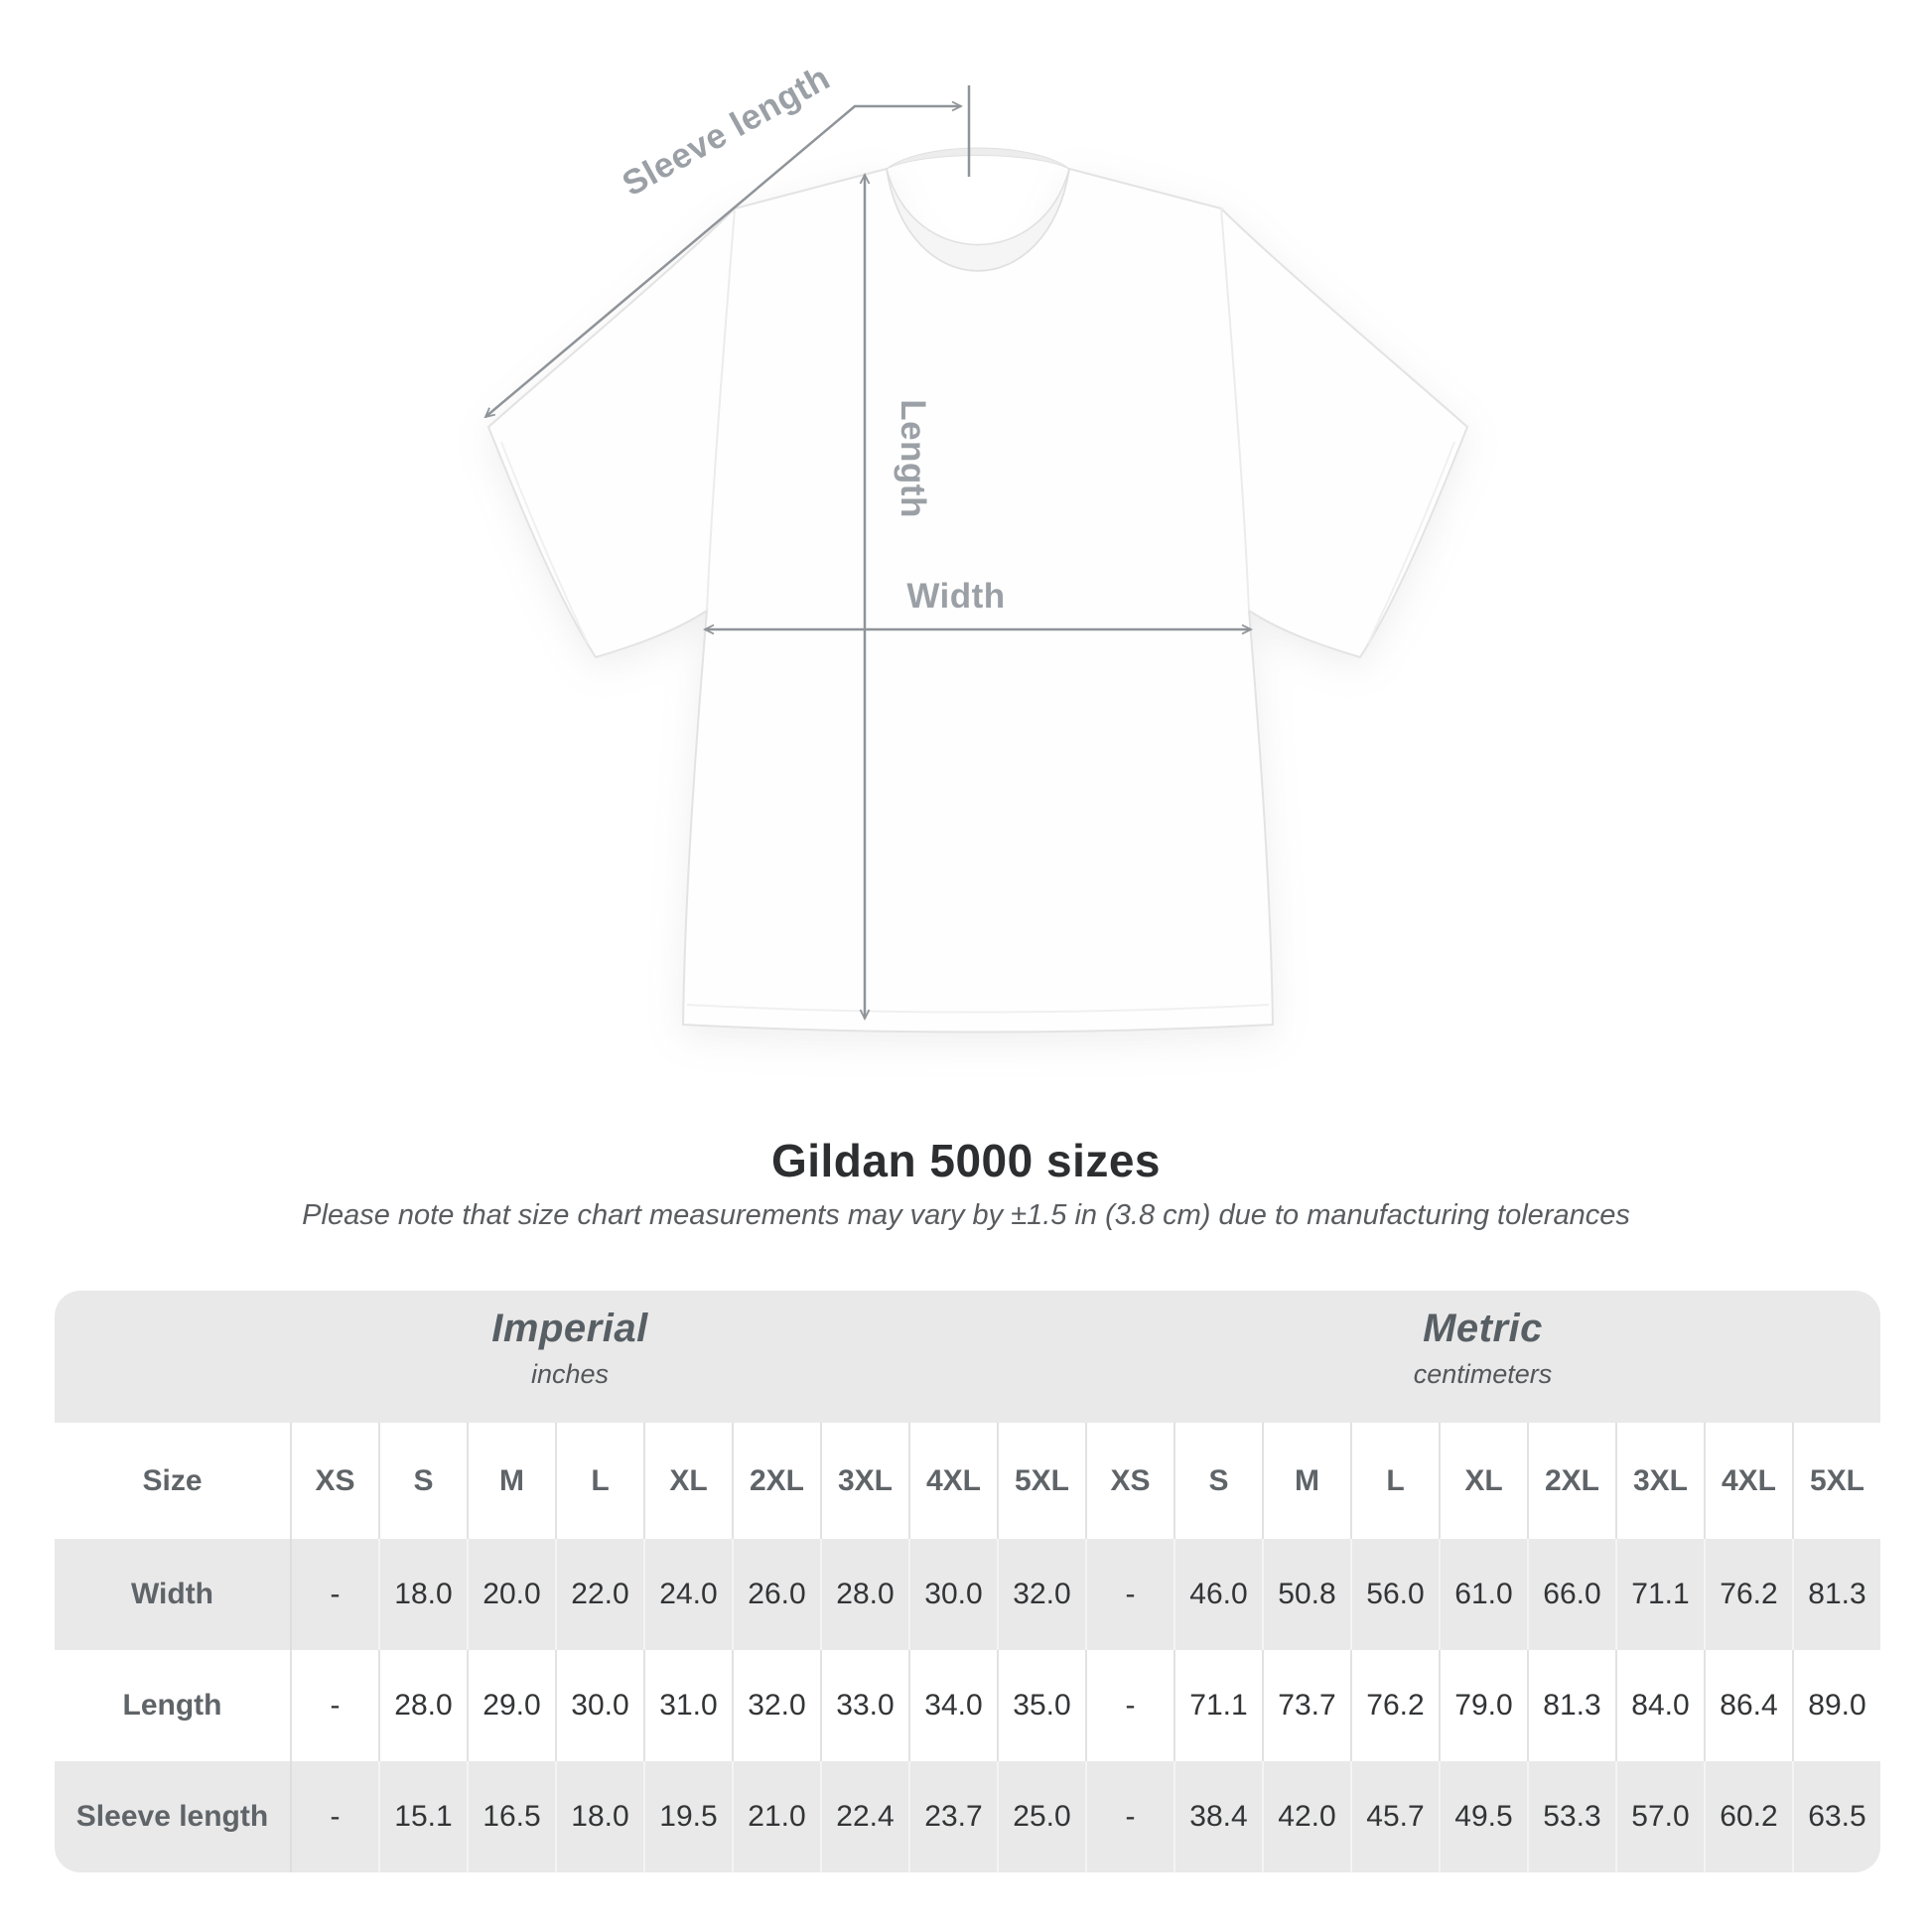 This screenshot has width=1932, height=1932. What do you see at coordinates (172, 1594) in the screenshot?
I see `row-label: Width` at bounding box center [172, 1594].